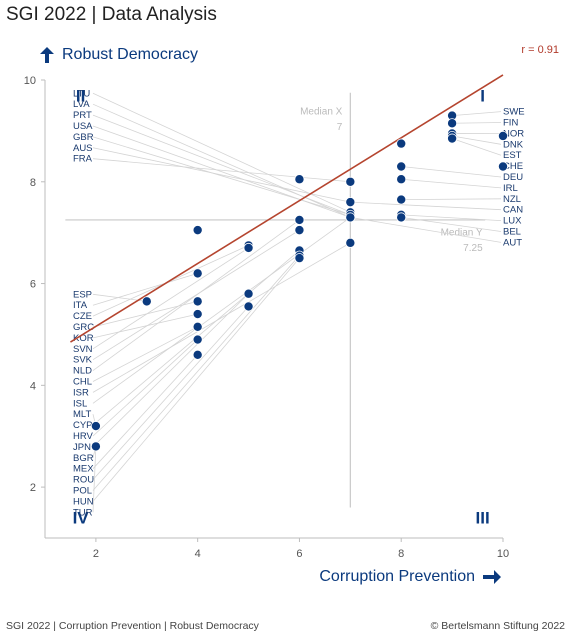 This screenshot has height=639, width=575. Describe the element at coordinates (83, 360) in the screenshot. I see `country-label-svk: SVK` at that location.